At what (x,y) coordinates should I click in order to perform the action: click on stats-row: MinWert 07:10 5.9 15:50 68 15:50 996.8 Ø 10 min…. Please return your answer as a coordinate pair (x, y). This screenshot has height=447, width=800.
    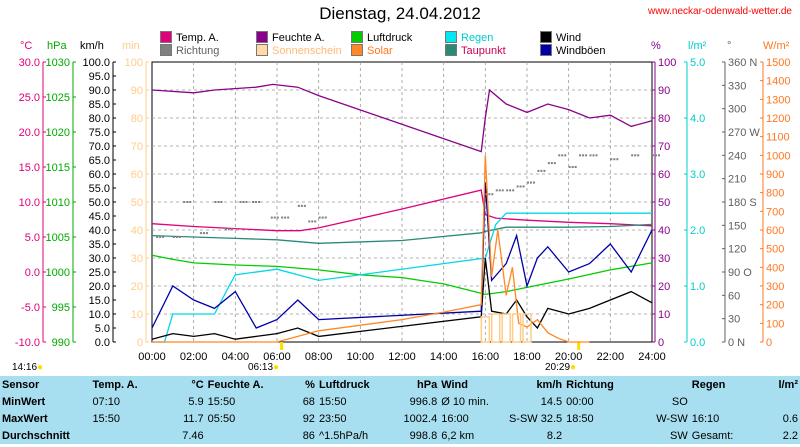
    Looking at the image, I should click on (400, 401).